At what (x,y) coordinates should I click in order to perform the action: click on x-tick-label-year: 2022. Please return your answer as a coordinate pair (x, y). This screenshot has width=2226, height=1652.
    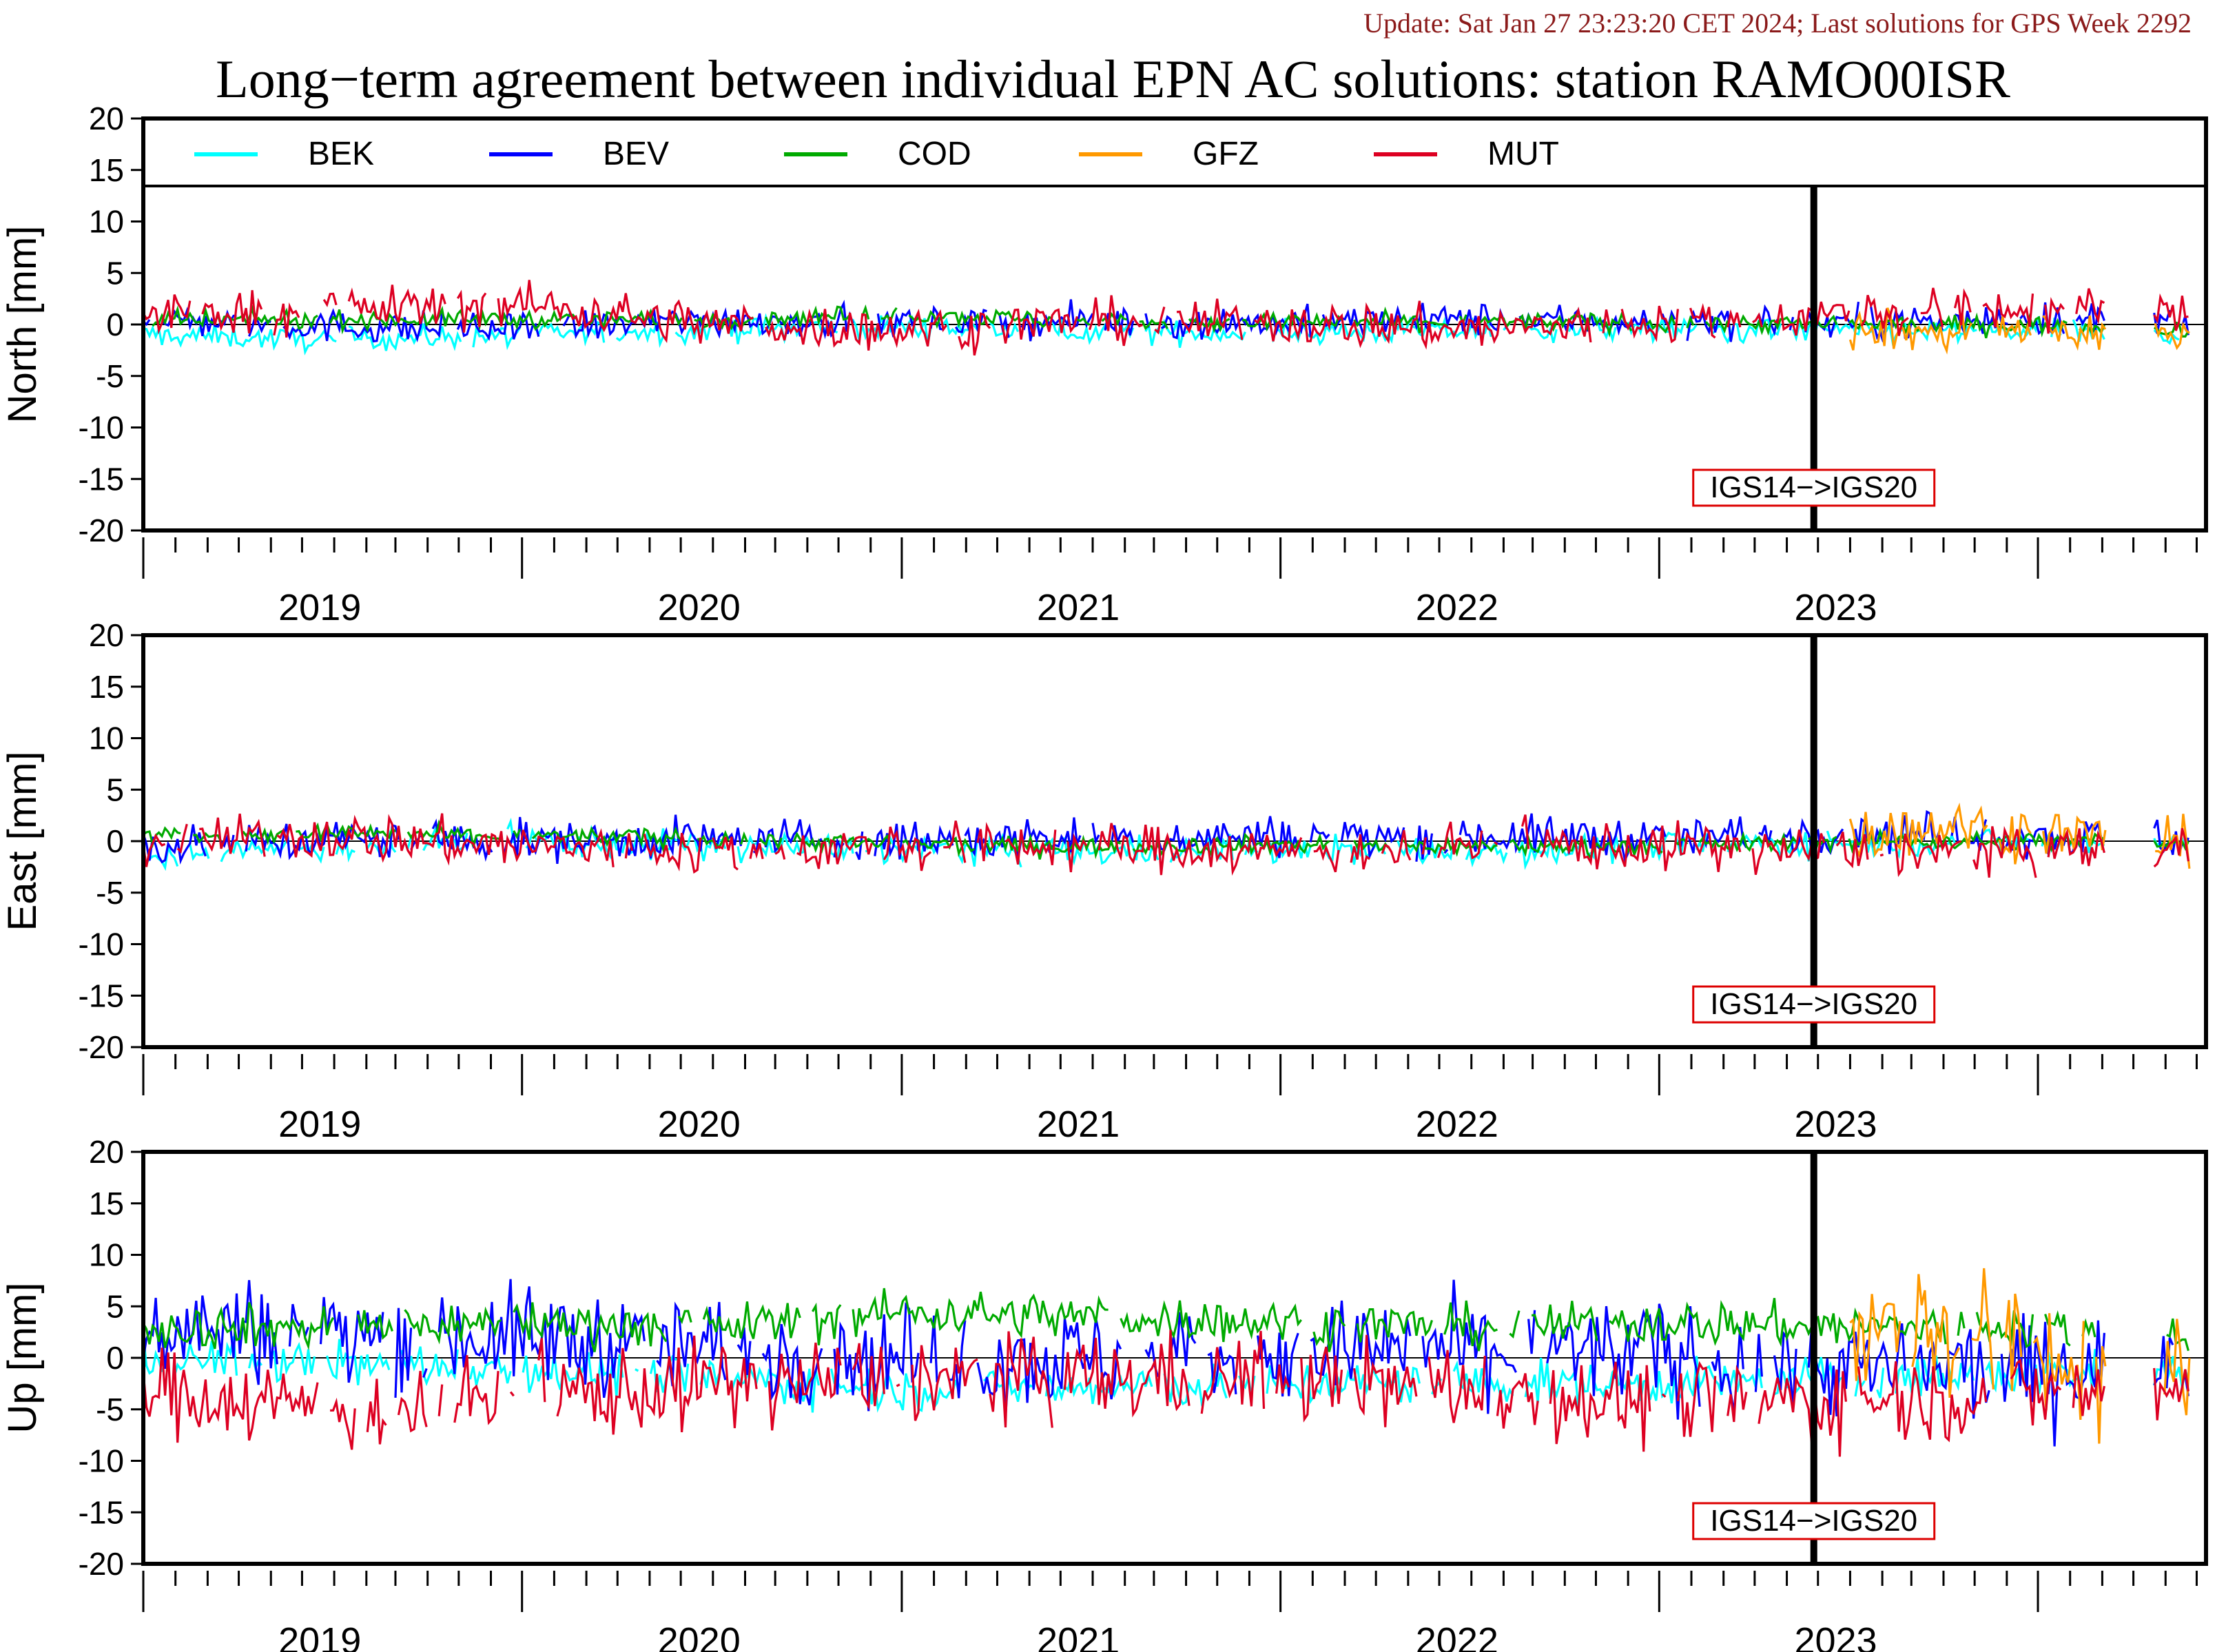
    Looking at the image, I should click on (1457, 1636).